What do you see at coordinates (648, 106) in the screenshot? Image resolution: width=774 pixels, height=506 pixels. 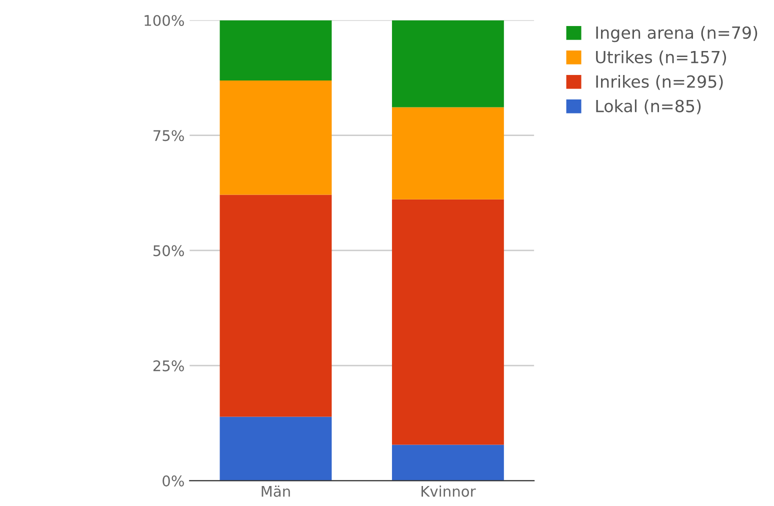 I see `legend-label: Lokal (n=85)` at bounding box center [648, 106].